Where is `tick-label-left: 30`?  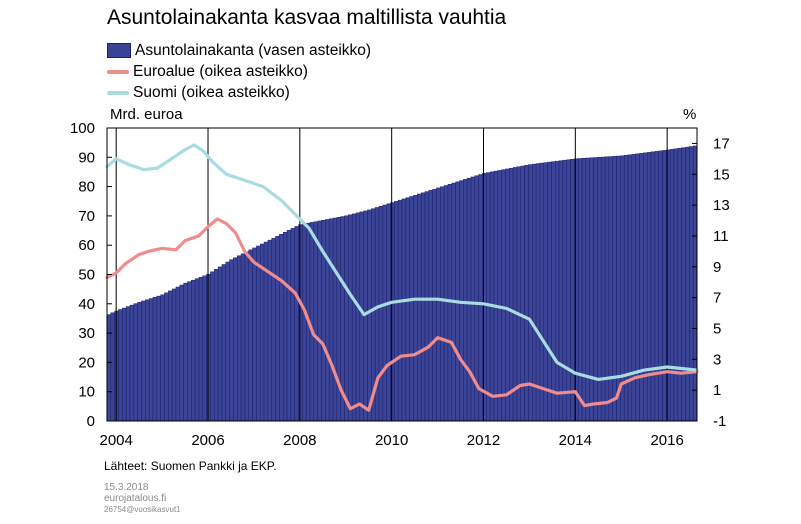 tick-label-left: 30 is located at coordinates (86, 333).